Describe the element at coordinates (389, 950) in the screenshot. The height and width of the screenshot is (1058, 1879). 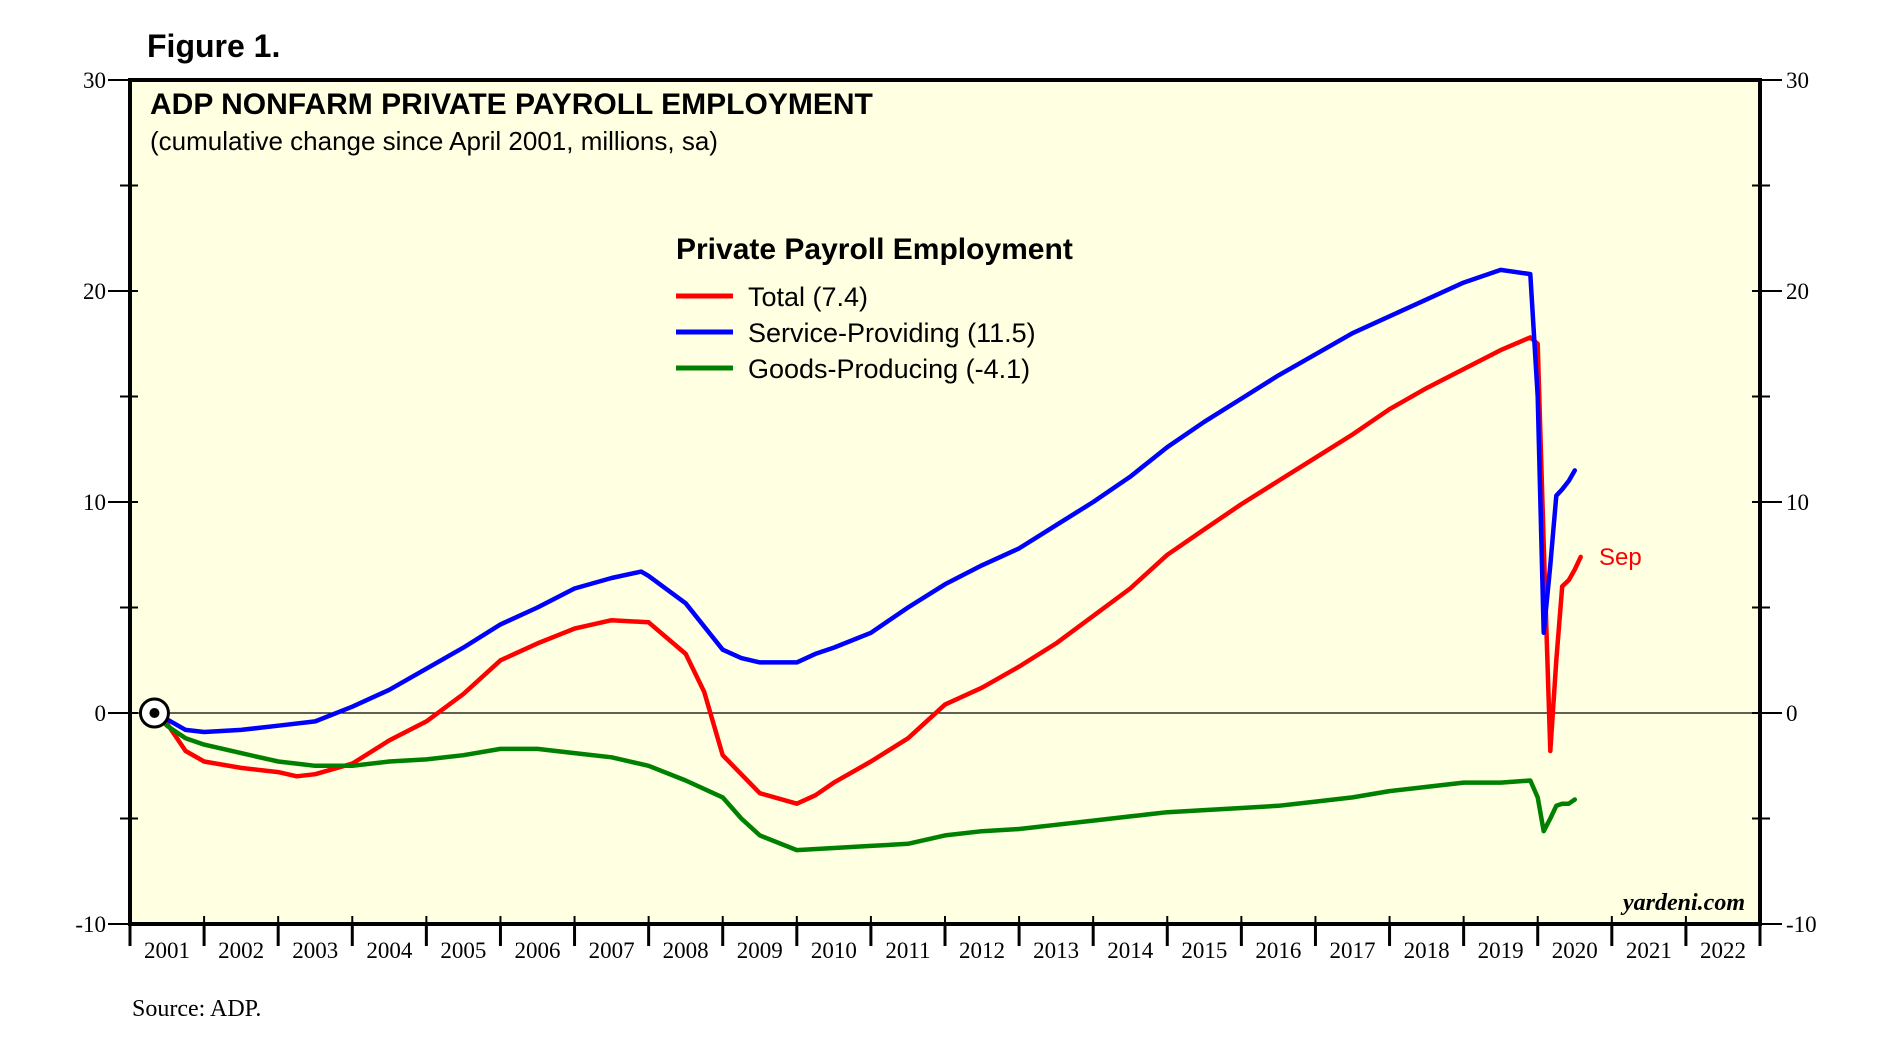
I see `x-tick-label: 2004` at that location.